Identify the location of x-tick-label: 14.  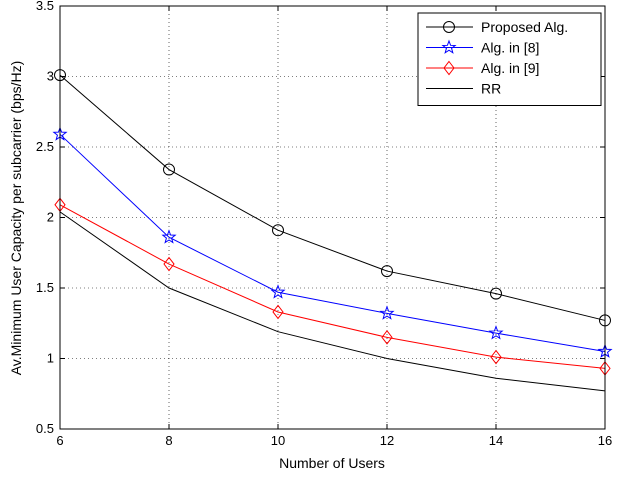
(496, 440).